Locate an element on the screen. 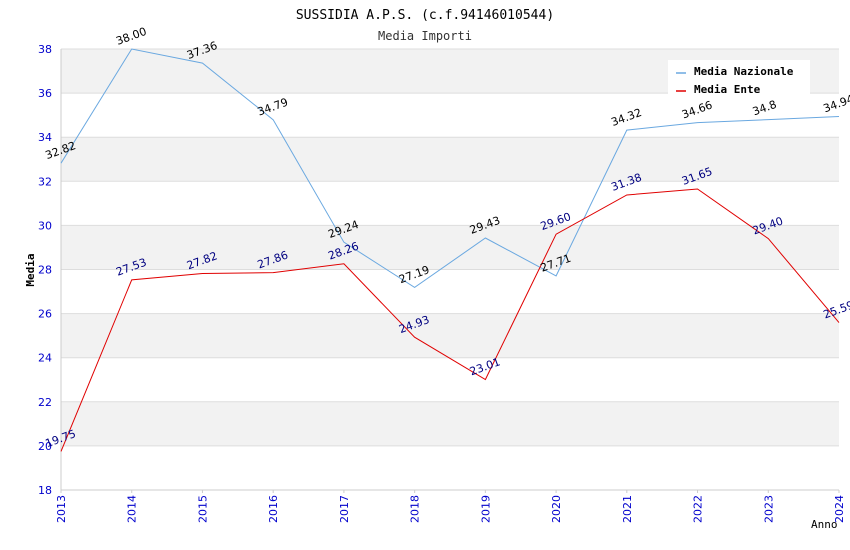 The height and width of the screenshot is (550, 850). legend-label-media-nazionale: Media Nazionale is located at coordinates (744, 71).